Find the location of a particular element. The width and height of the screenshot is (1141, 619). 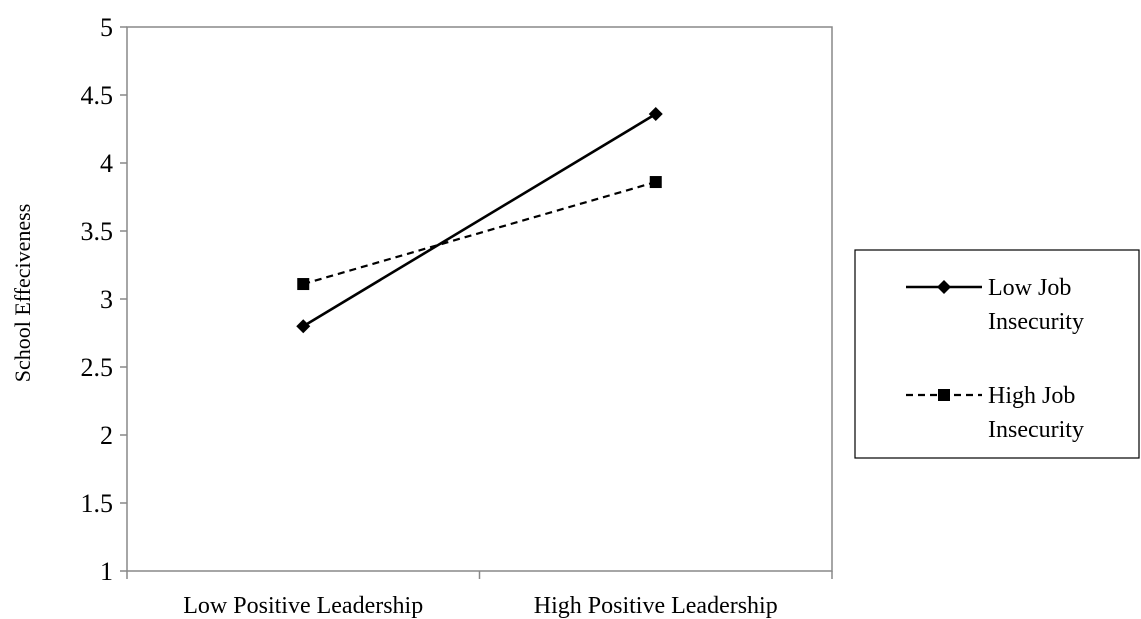

y-tick-label: 4.5 is located at coordinates (97, 95).